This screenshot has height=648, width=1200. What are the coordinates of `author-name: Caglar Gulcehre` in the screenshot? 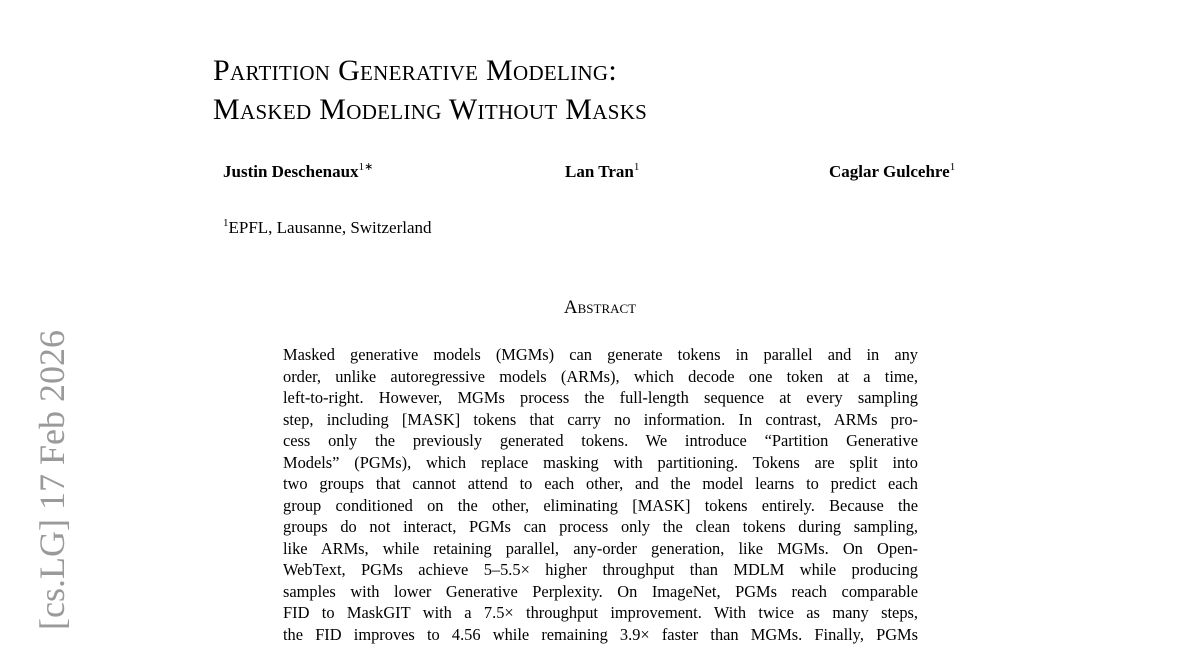 It's located at (889, 171).